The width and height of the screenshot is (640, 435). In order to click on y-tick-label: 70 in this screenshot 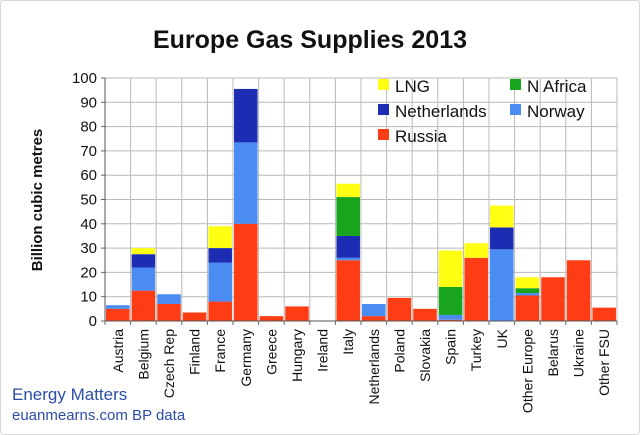, I will do `click(88, 151)`.